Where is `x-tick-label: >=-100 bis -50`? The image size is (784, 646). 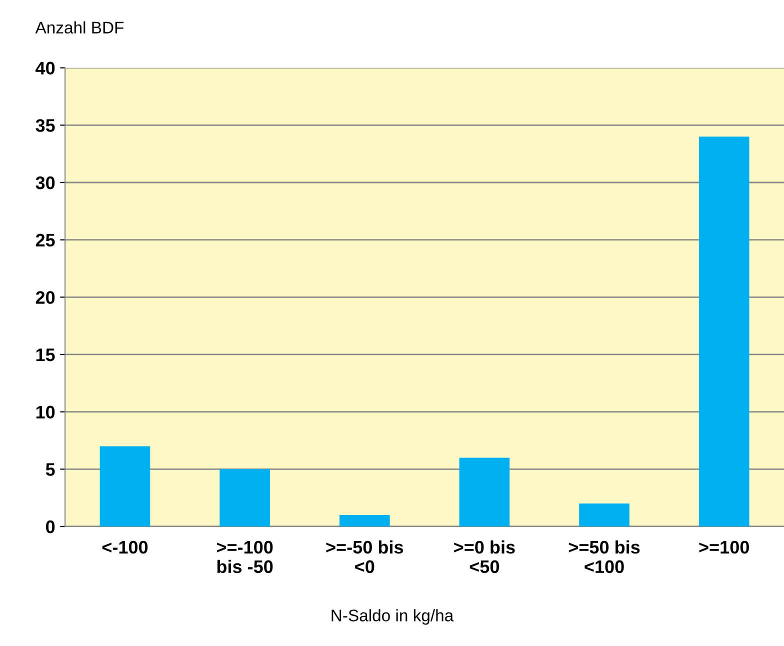
x-tick-label: >=-100 bis -50 is located at coordinates (244, 557).